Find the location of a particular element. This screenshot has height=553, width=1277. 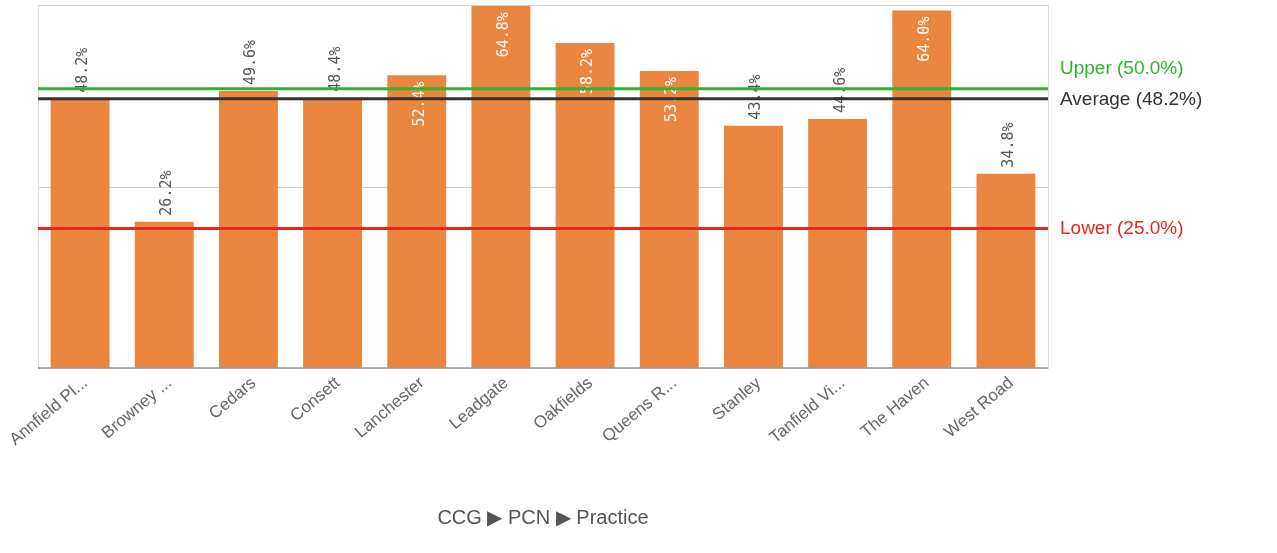

ref-line-label: Lower (25.0%) is located at coordinates (1122, 228).